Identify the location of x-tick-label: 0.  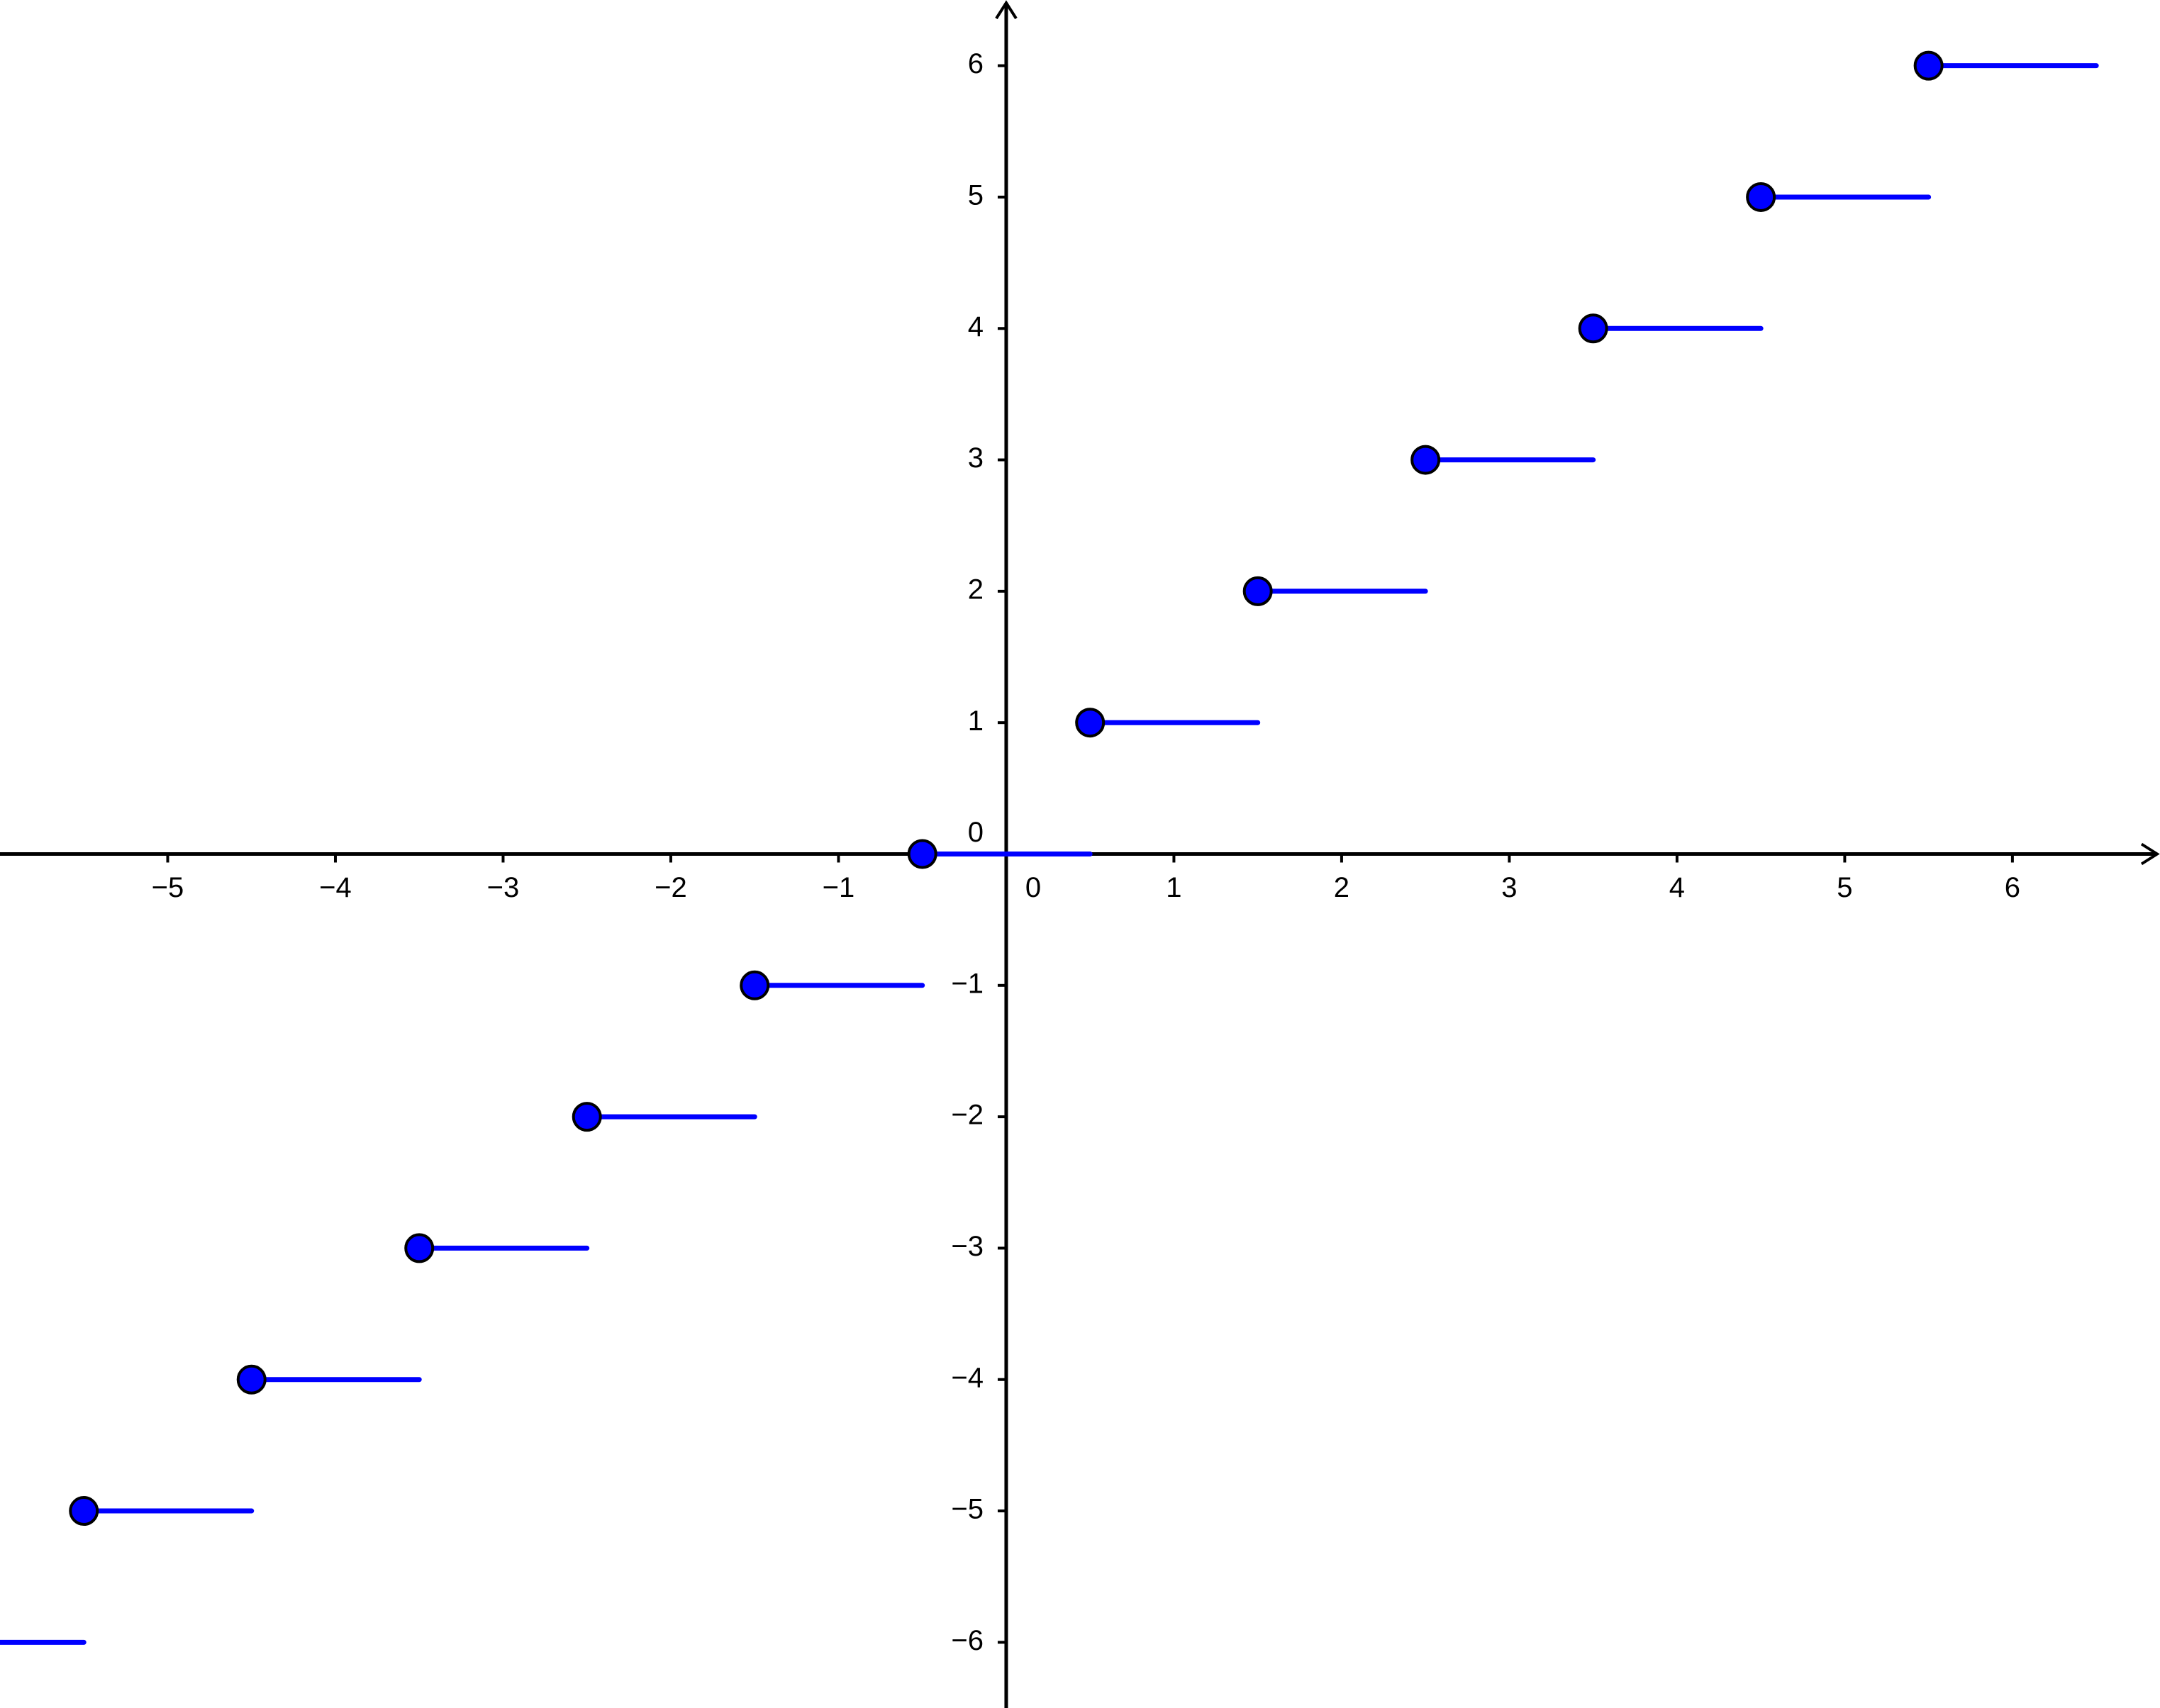
(1033, 887).